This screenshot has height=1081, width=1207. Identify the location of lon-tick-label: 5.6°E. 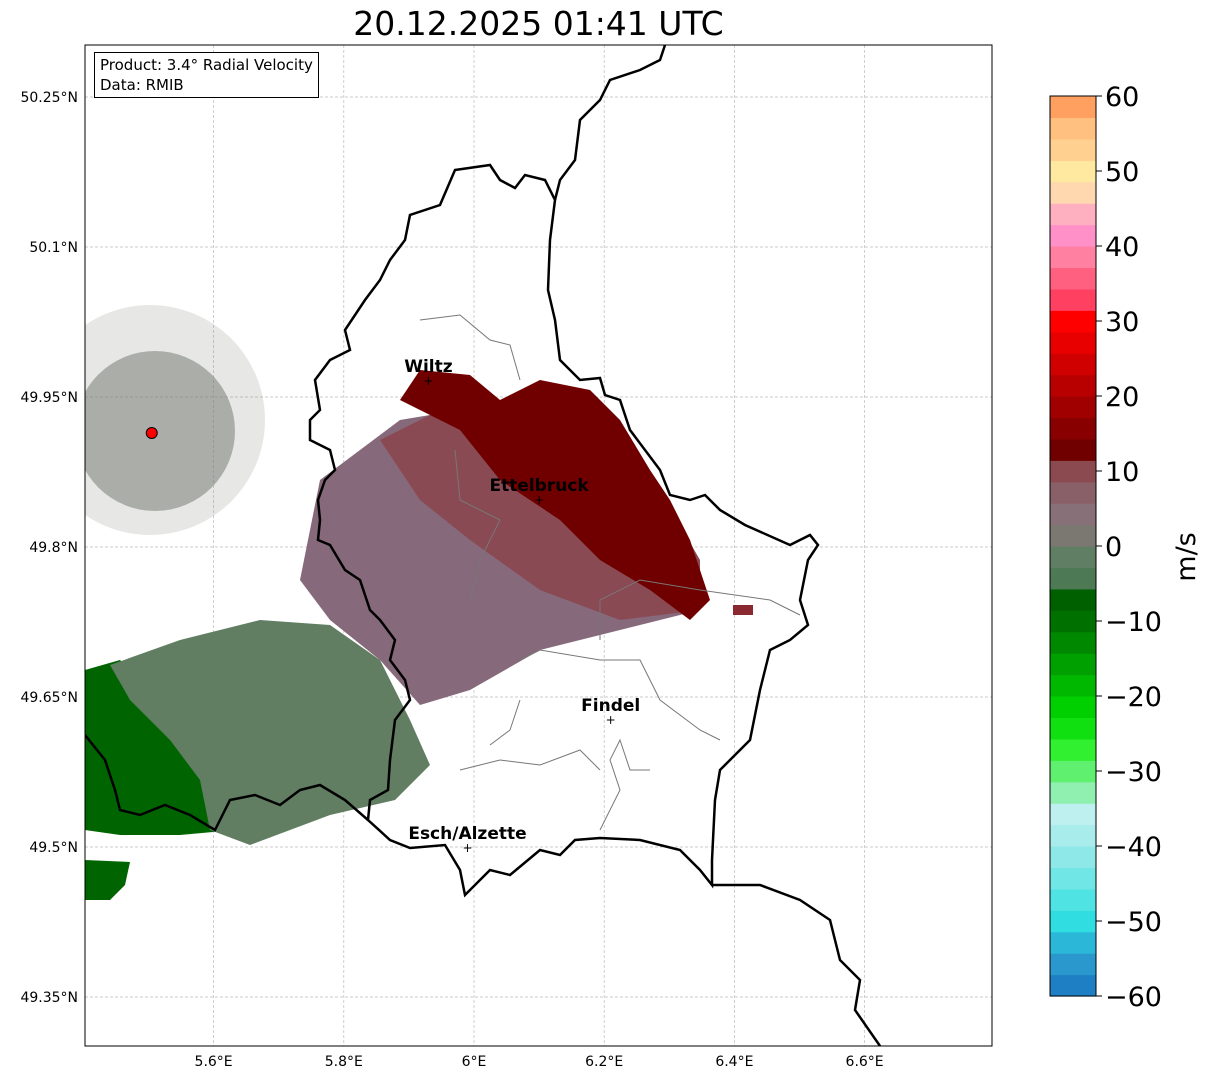
(214, 1062).